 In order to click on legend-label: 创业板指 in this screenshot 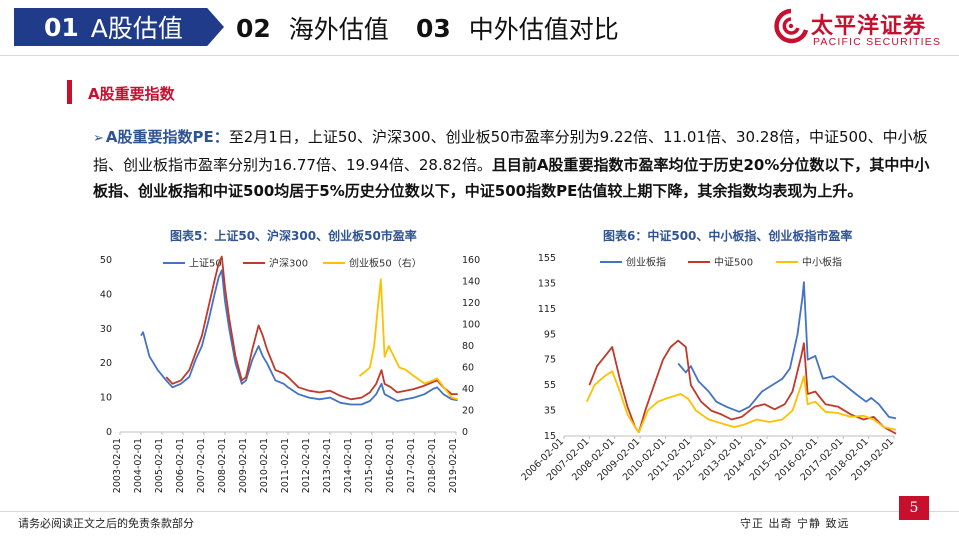, I will do `click(646, 262)`.